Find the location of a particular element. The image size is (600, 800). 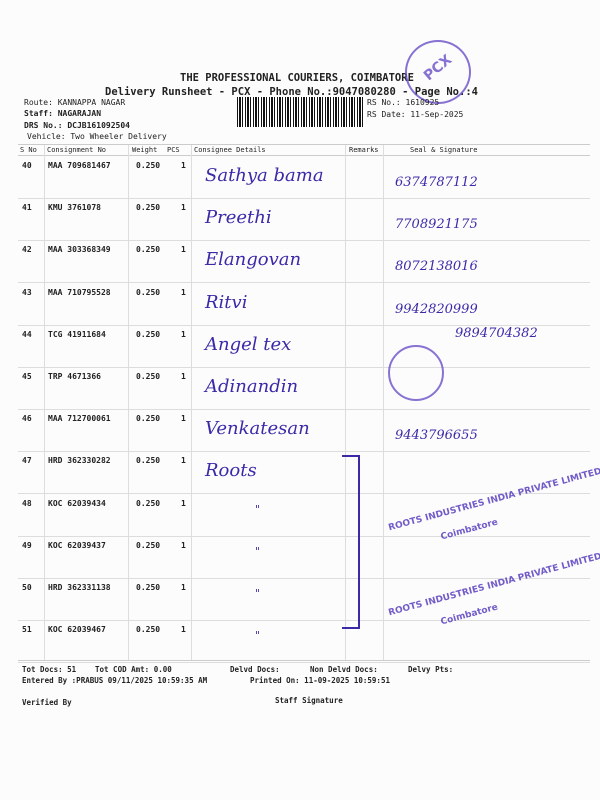

consignment-no: KOC 62039437 is located at coordinates (77, 545).